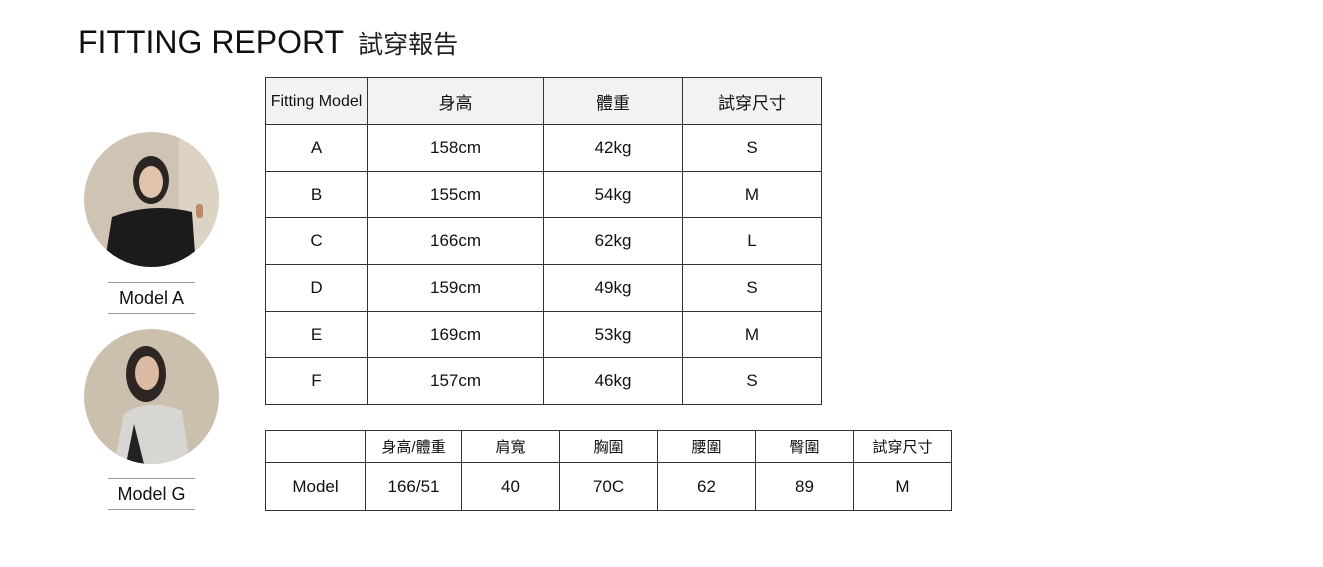 The width and height of the screenshot is (1323, 567). What do you see at coordinates (315, 486) in the screenshot?
I see `table-cell: Model` at bounding box center [315, 486].